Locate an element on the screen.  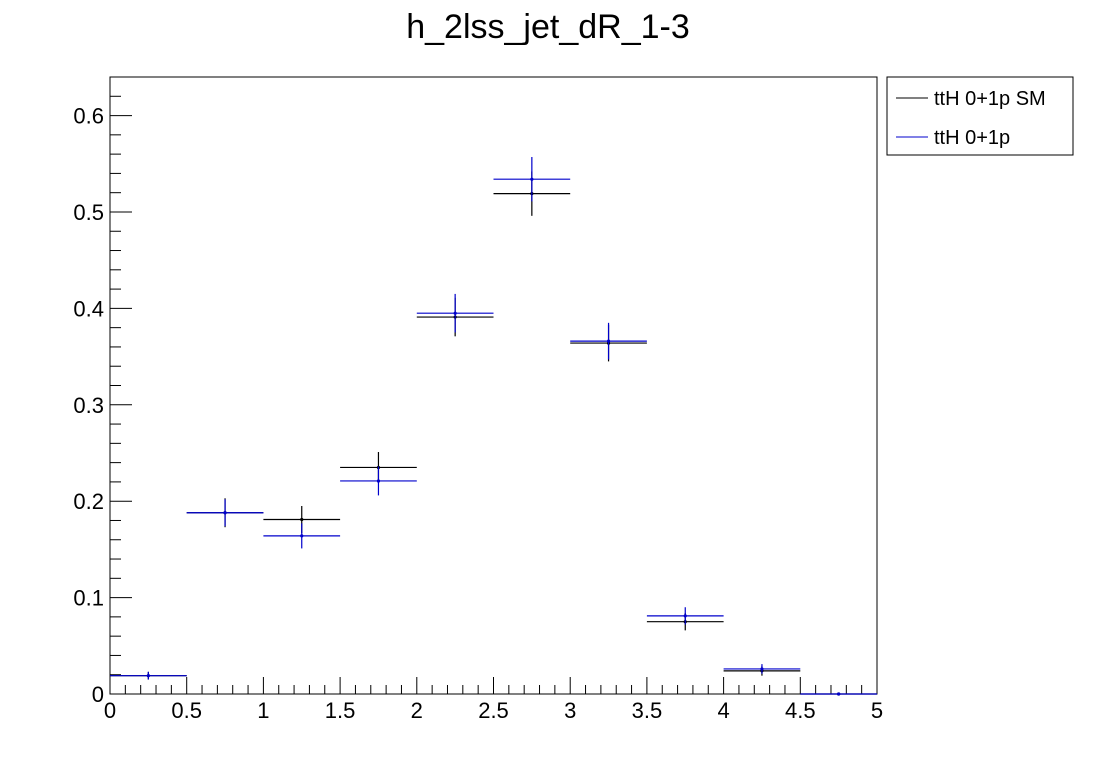
legend-label-ttH: ttH 0+1p is located at coordinates (972, 138).